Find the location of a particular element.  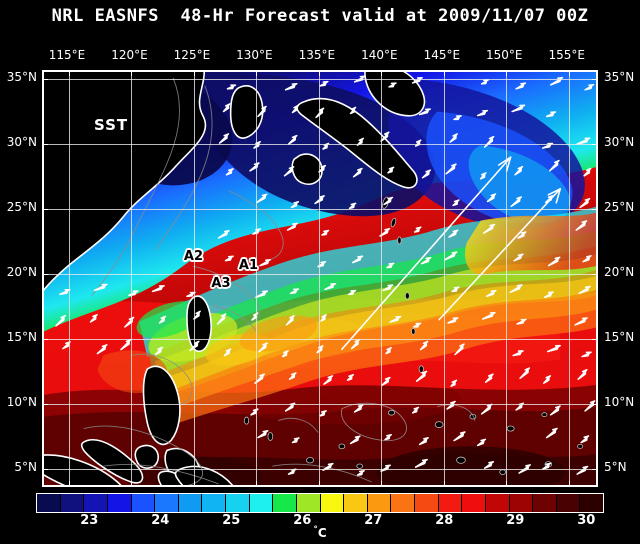

colorbar-tick-label: 24 is located at coordinates (160, 520).